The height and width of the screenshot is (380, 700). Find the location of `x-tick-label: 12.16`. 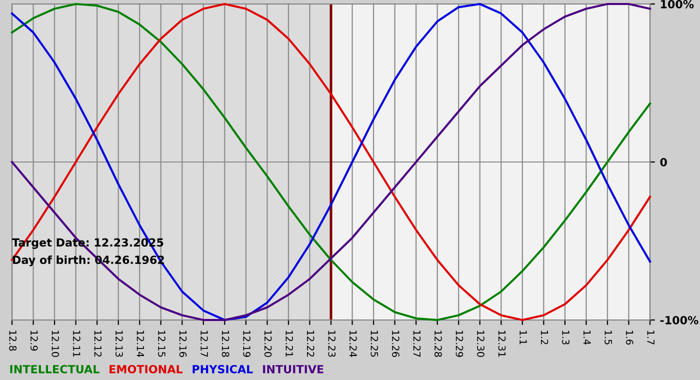

x-tick-label: 12.16 is located at coordinates (183, 343).